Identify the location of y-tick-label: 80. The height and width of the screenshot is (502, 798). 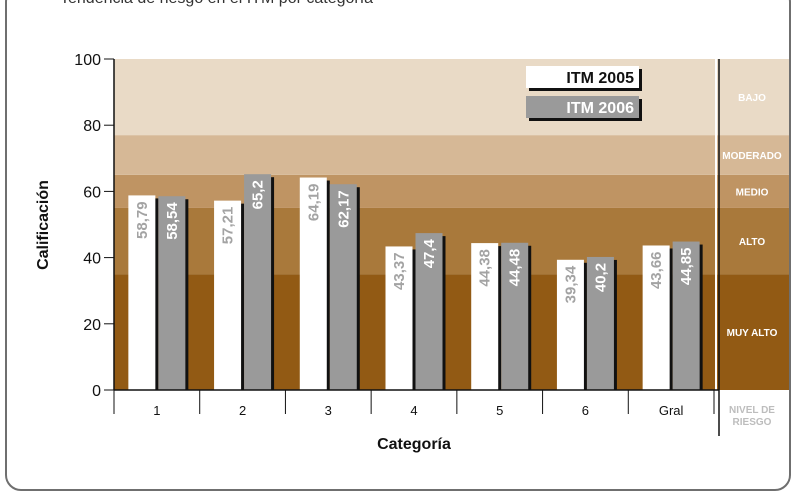
(92, 126).